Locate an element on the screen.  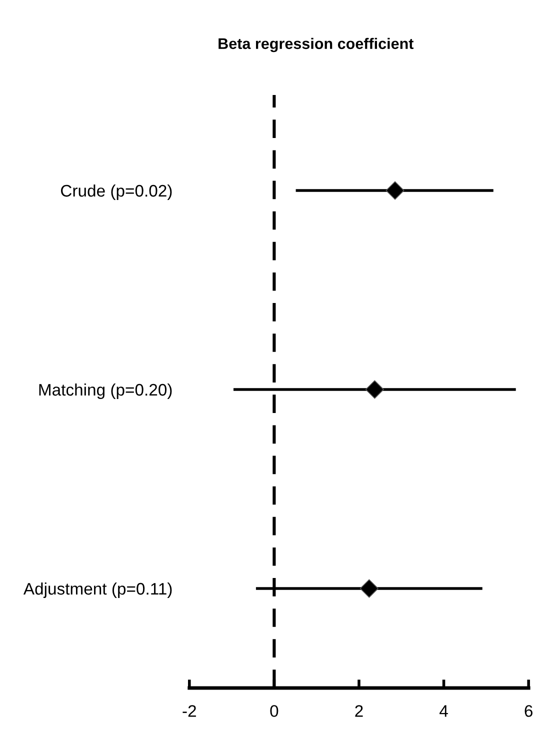
x-tick-label: 0 is located at coordinates (274, 711).